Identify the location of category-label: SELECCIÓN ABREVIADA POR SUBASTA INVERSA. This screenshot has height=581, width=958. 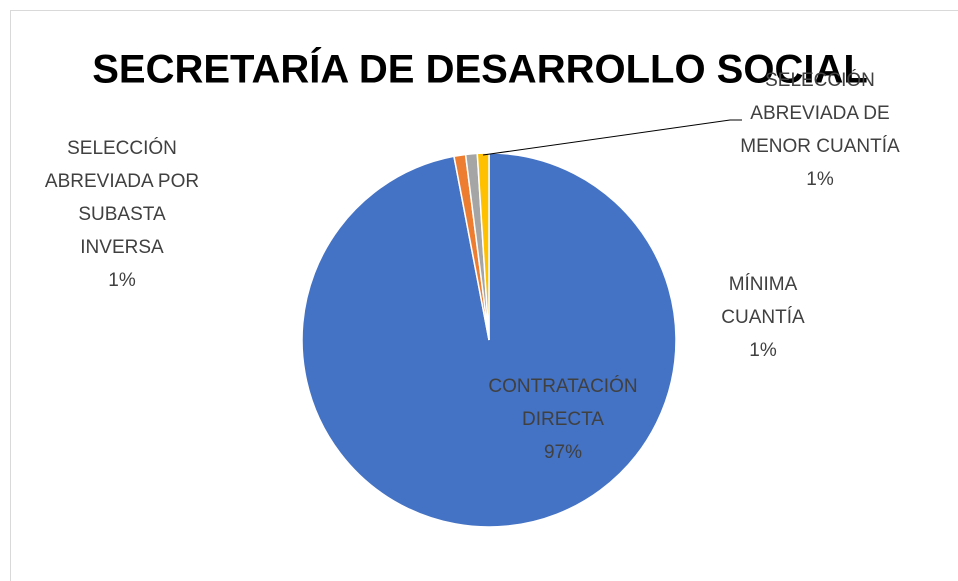
(122, 198).